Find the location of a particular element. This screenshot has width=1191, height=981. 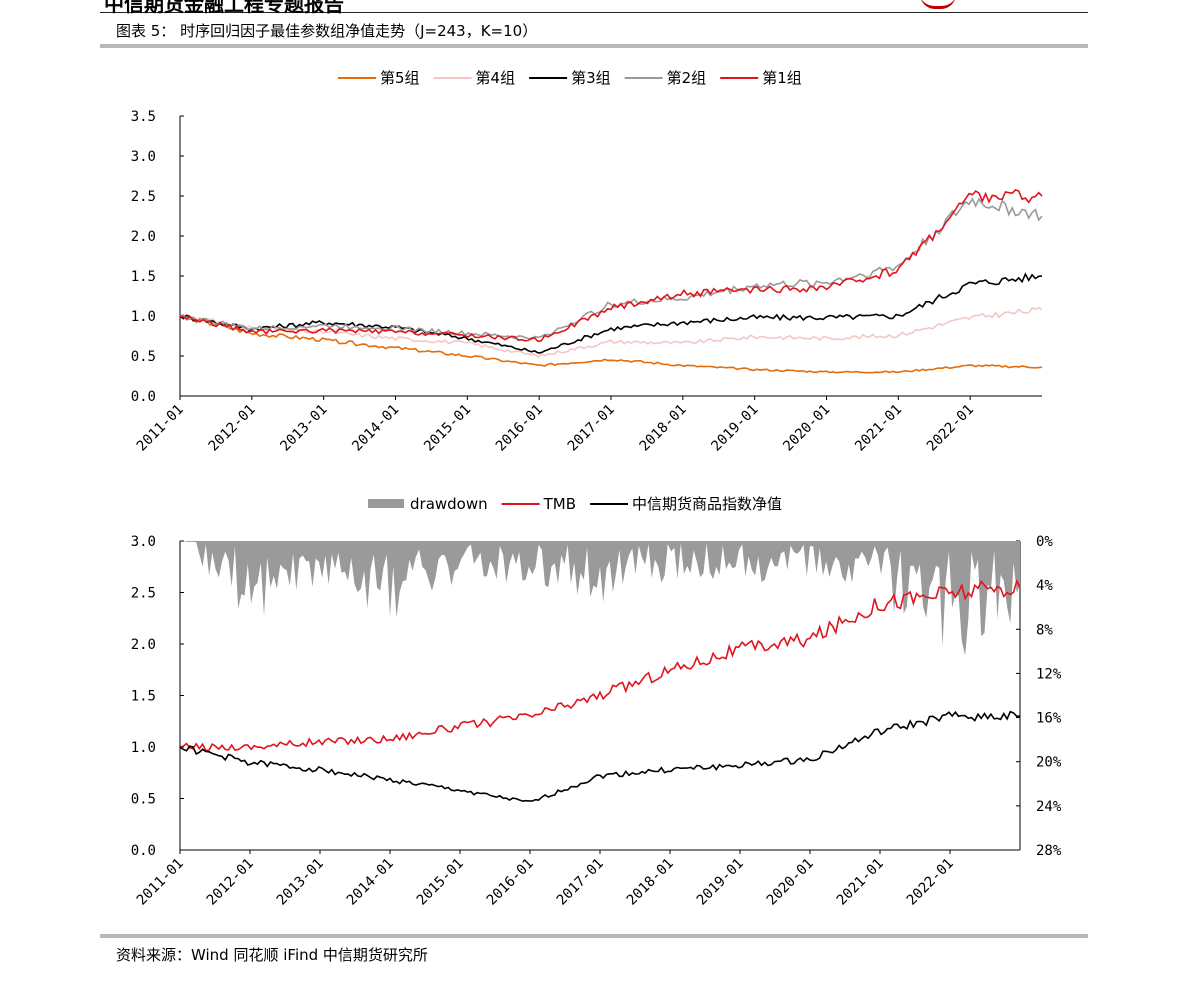

legend-label-第4组: 第4组 is located at coordinates (496, 78).